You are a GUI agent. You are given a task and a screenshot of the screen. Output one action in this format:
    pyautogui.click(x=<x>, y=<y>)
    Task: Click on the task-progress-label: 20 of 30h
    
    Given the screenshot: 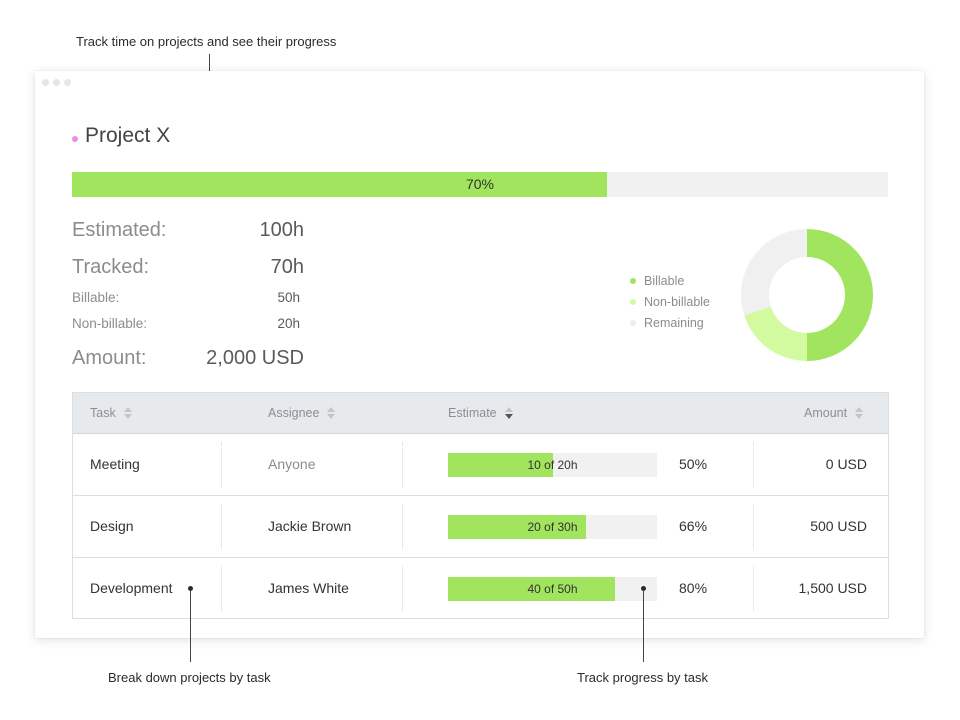 What is the action you would take?
    pyautogui.click(x=552, y=527)
    